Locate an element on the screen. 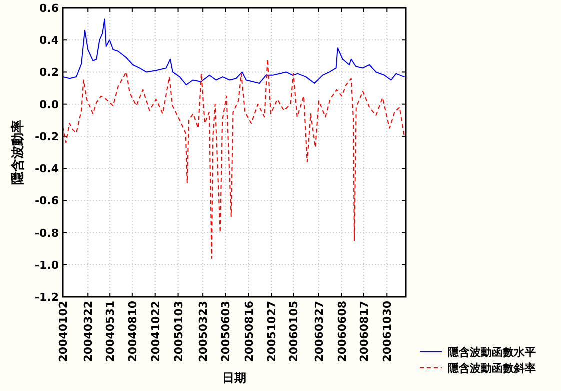 Image resolution: width=561 pixels, height=391 pixels. x-tick-label: 20061030 is located at coordinates (387, 331).